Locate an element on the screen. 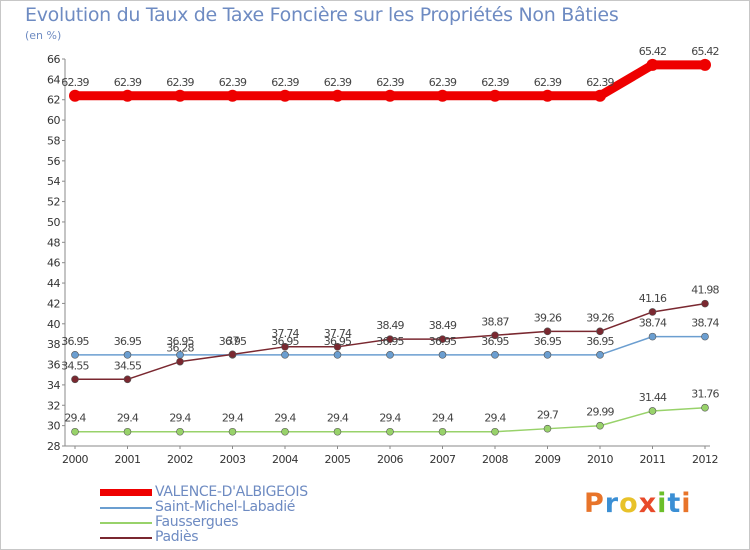 The image size is (750, 550). data-label-0: 65.42 is located at coordinates (705, 51).